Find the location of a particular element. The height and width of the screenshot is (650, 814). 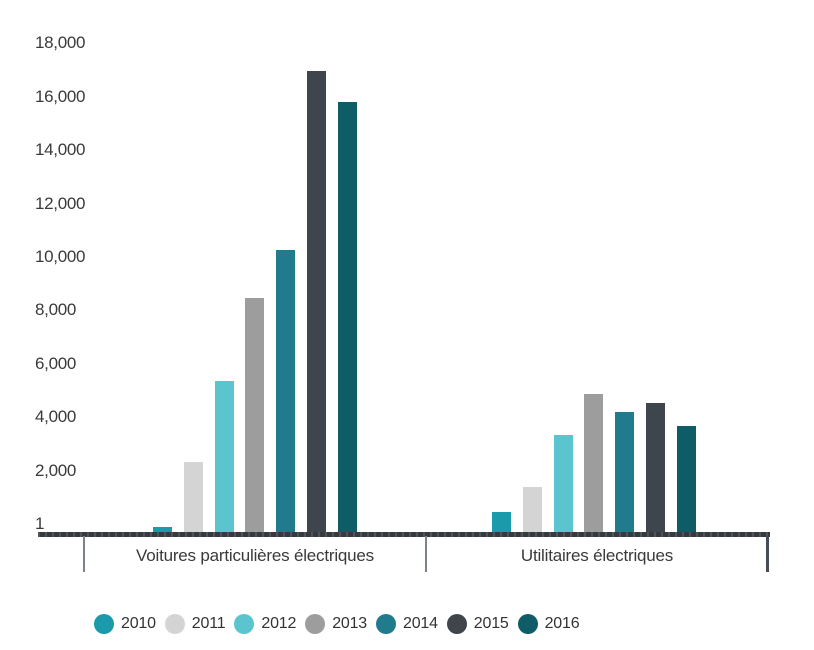

legend-swatch-icon-2015 is located at coordinates (456, 624).